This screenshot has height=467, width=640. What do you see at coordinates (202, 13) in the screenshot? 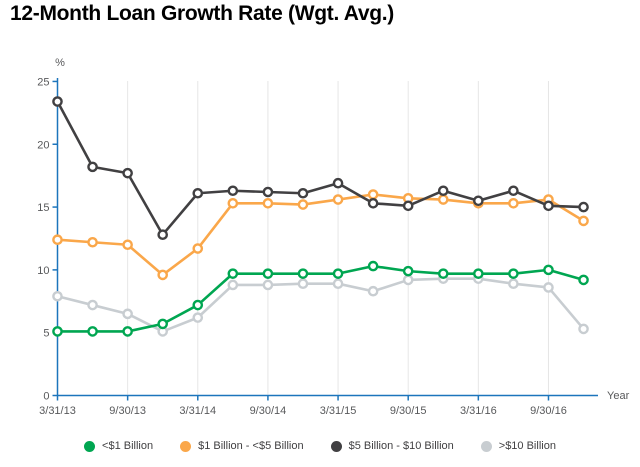
I see `chart-title: 12-Month Loan Growth Rate (Wgt. Avg.)` at bounding box center [202, 13].